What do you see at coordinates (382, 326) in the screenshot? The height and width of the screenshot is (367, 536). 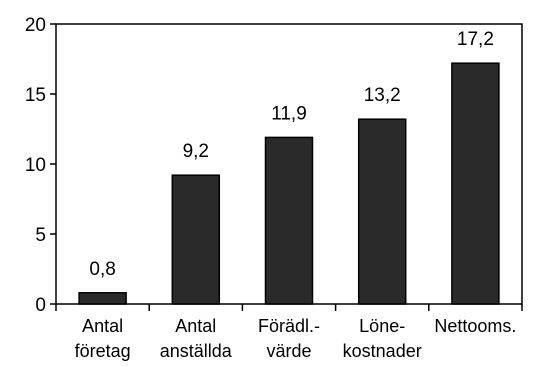 I see `category-label: Löne-` at bounding box center [382, 326].